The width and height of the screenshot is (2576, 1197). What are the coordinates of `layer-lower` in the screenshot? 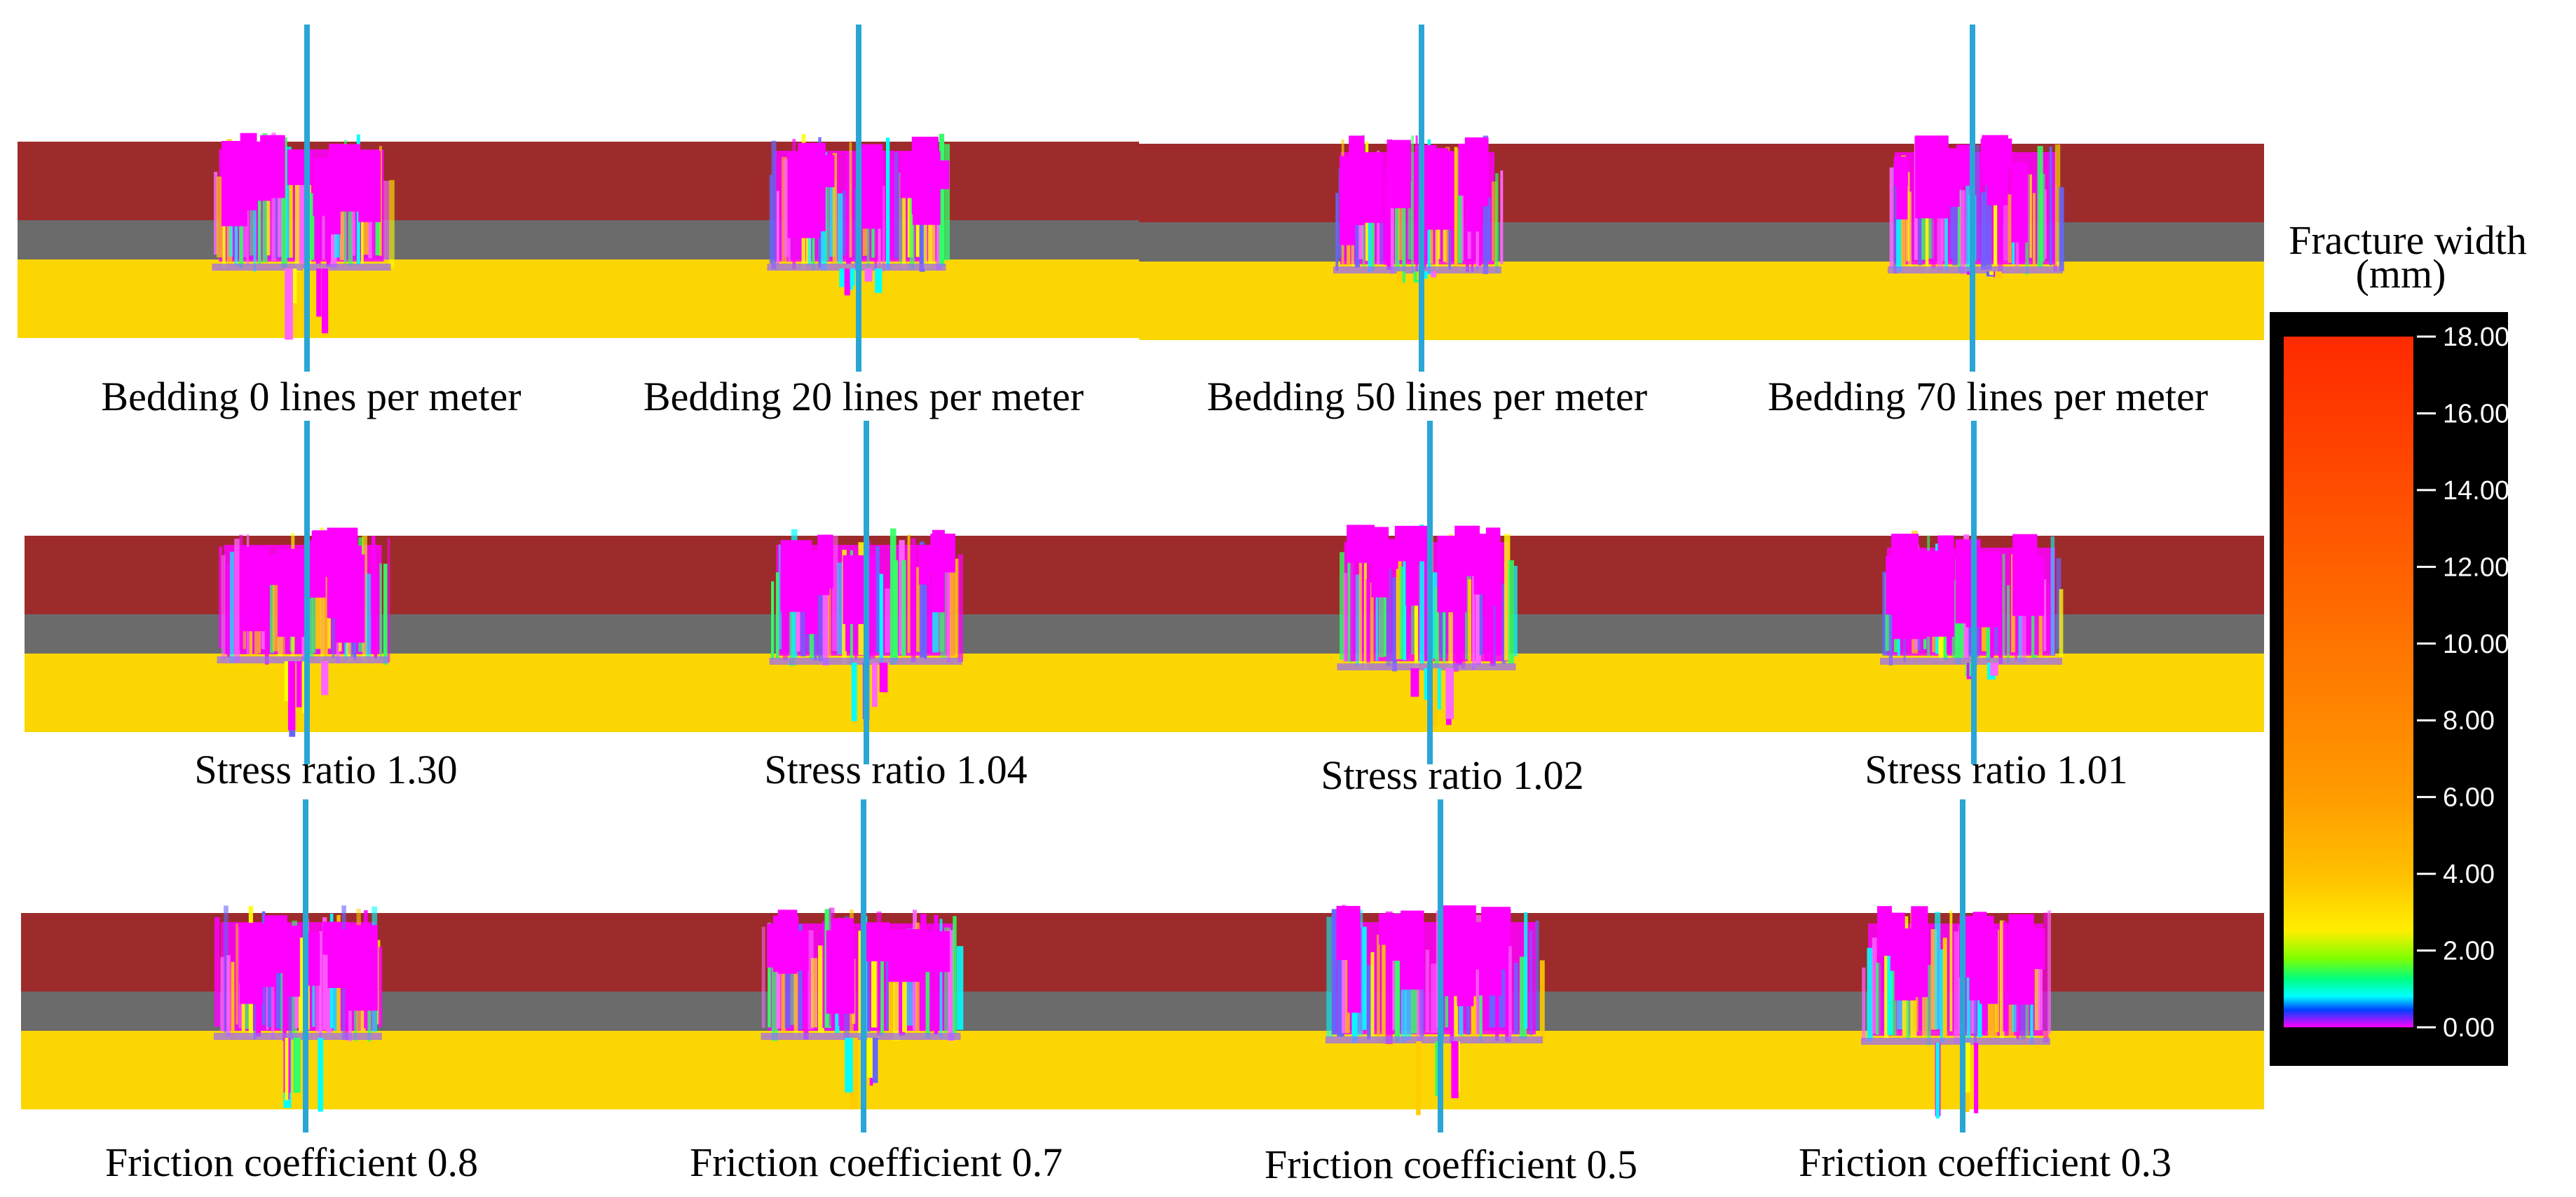 It's located at (1985, 693).